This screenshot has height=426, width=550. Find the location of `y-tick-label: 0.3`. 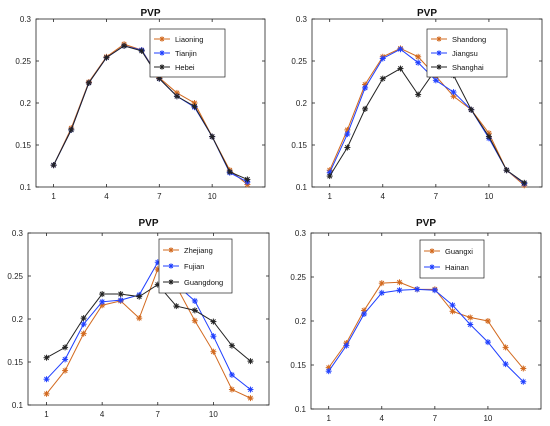

y-tick-label: 0.3 is located at coordinates (302, 19).